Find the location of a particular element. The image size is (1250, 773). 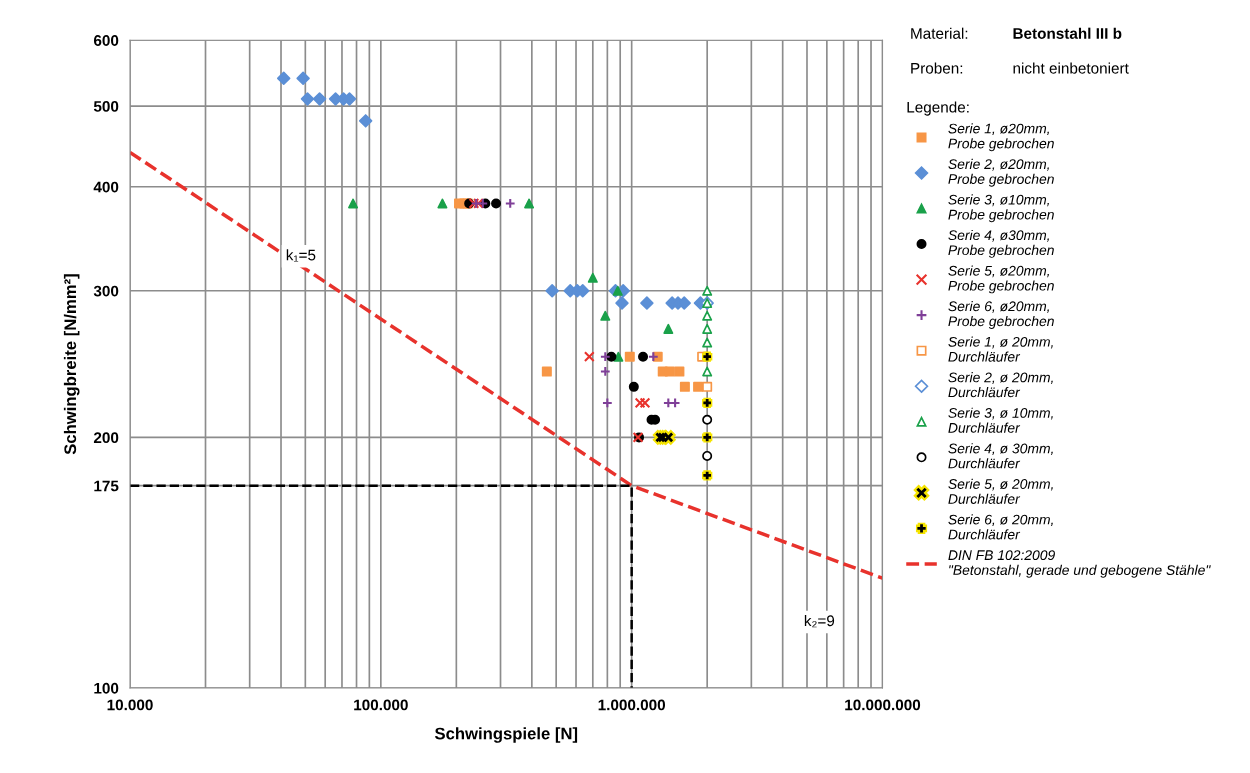

x-tick-label: 1.000.000 is located at coordinates (632, 705).